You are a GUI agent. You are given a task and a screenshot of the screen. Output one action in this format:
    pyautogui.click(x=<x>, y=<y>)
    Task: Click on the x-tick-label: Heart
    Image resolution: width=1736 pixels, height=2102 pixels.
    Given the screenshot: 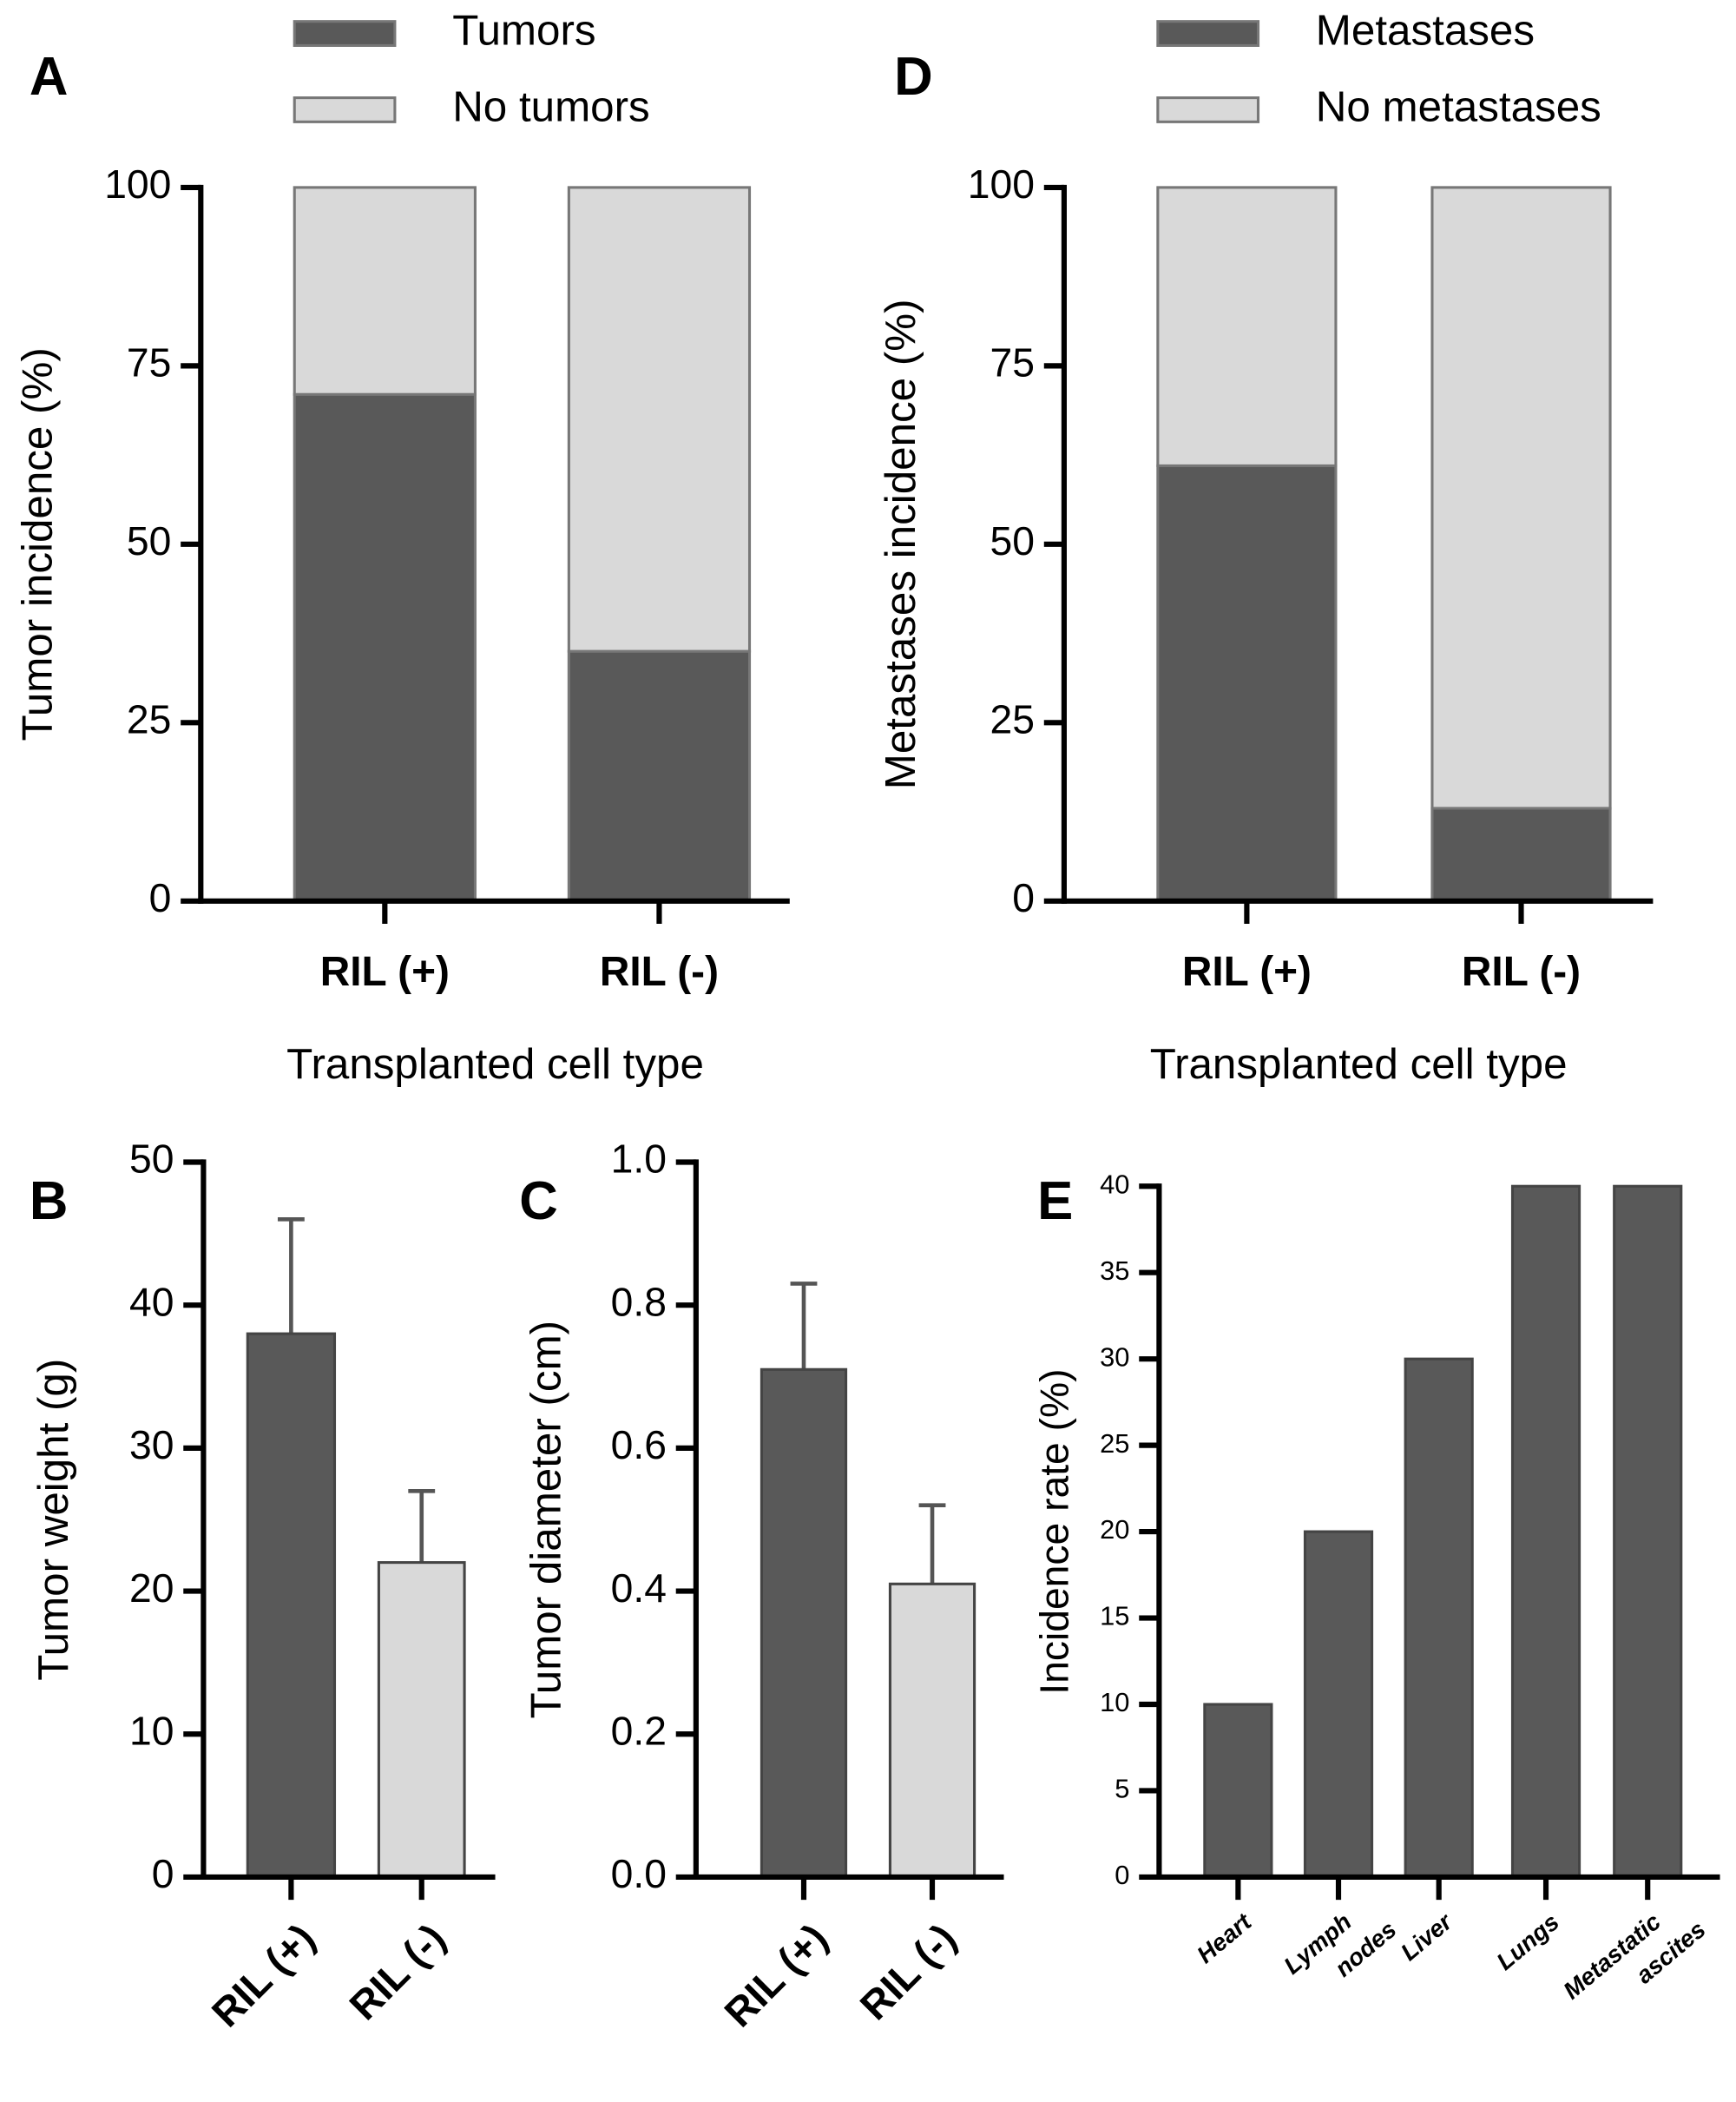 What is the action you would take?
    pyautogui.click(x=1225, y=1938)
    